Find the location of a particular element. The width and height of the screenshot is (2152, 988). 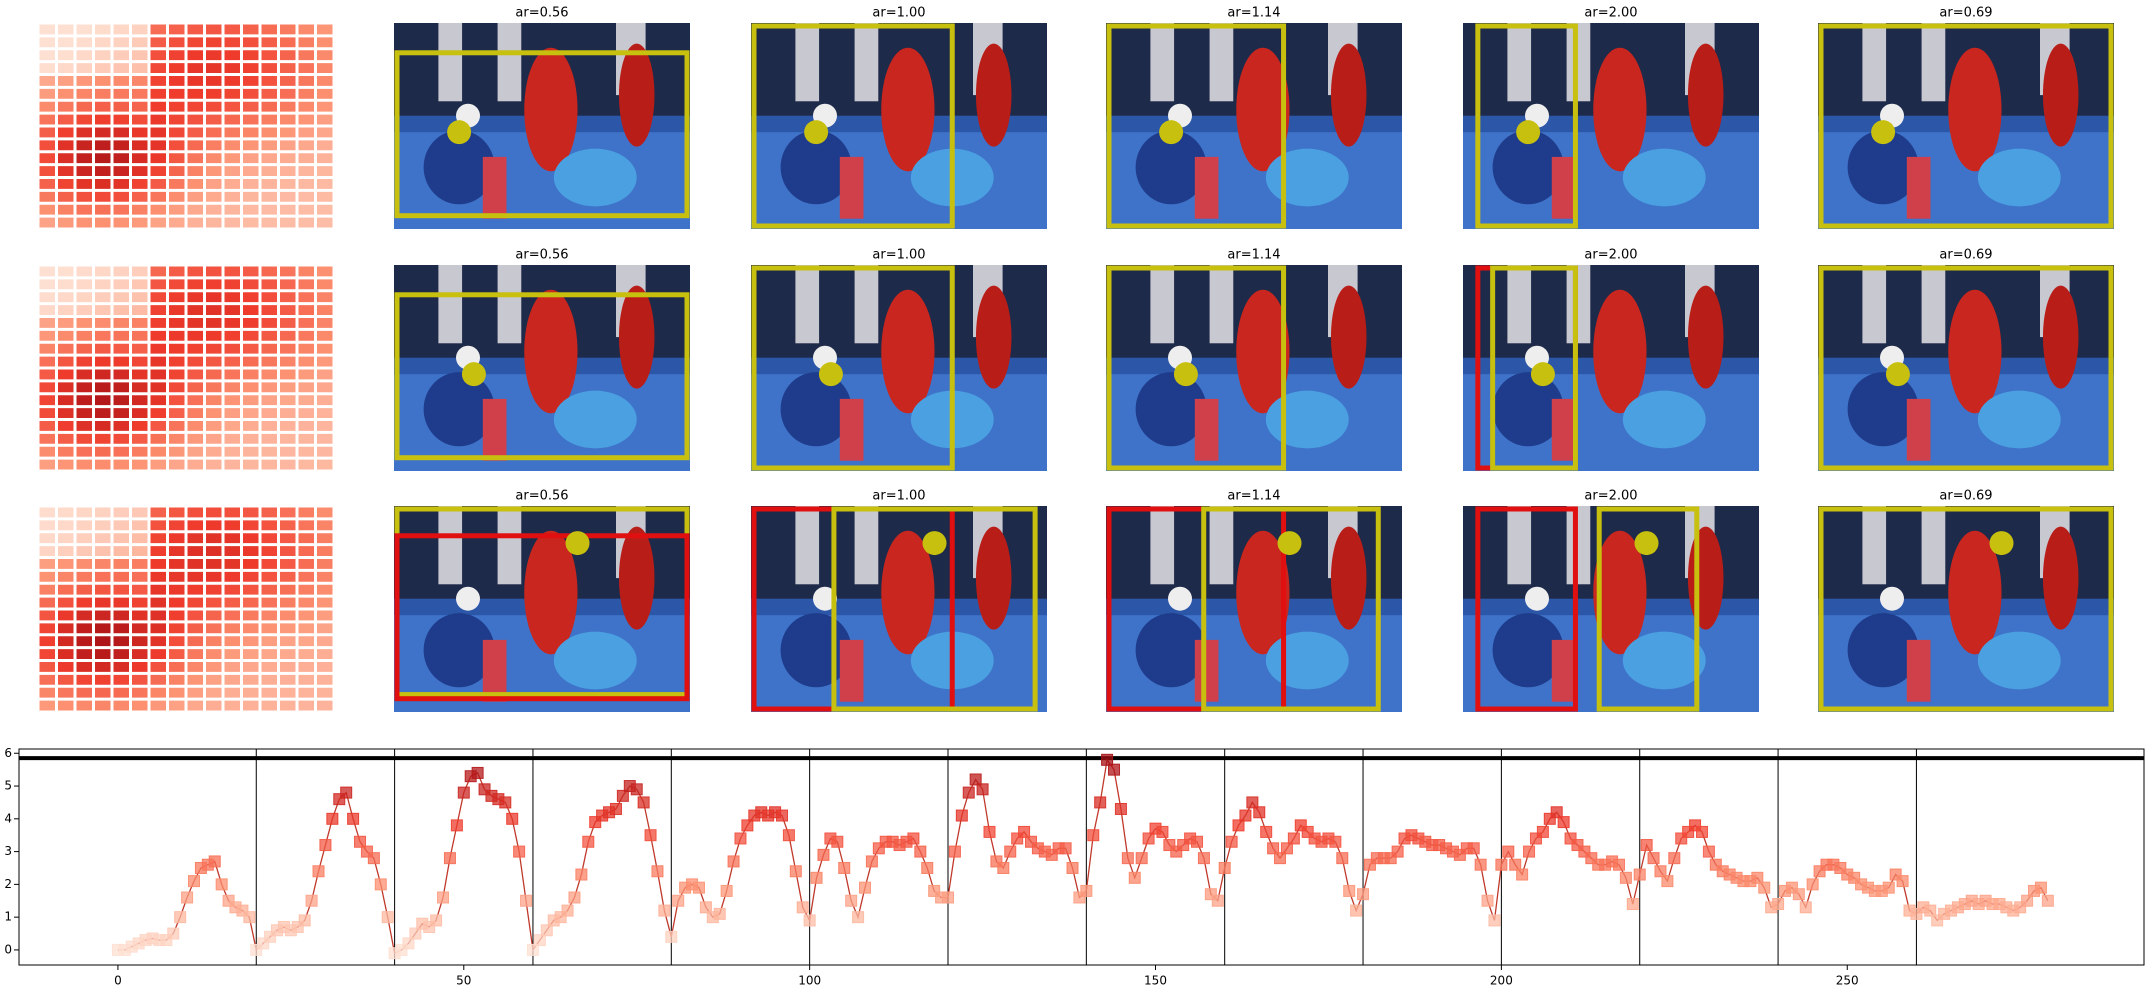

panel-title: ar=0.69 is located at coordinates (1965, 255).